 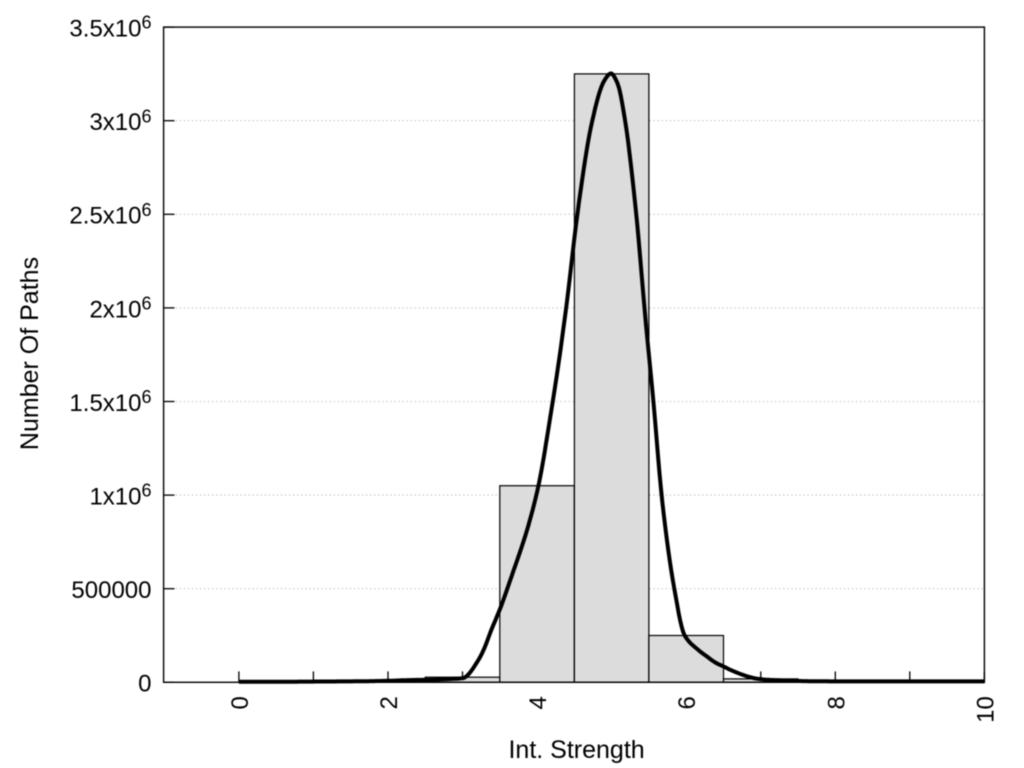 What do you see at coordinates (120, 496) in the screenshot?
I see `svg-text: 1x10⁶` at bounding box center [120, 496].